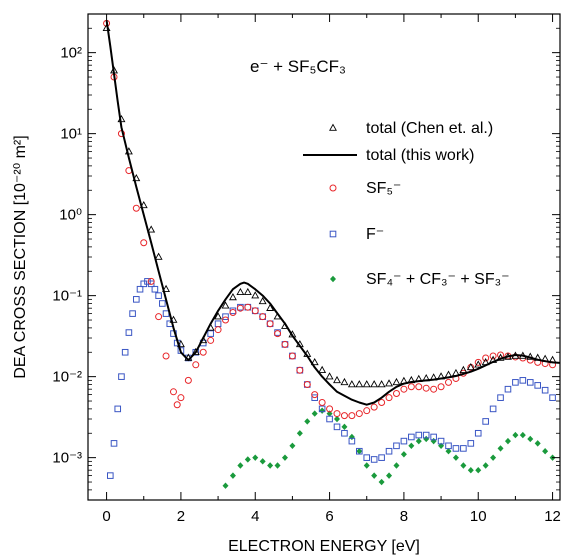 The height and width of the screenshot is (560, 566). What do you see at coordinates (181, 516) in the screenshot?
I see `x-tick-label: 2` at bounding box center [181, 516].